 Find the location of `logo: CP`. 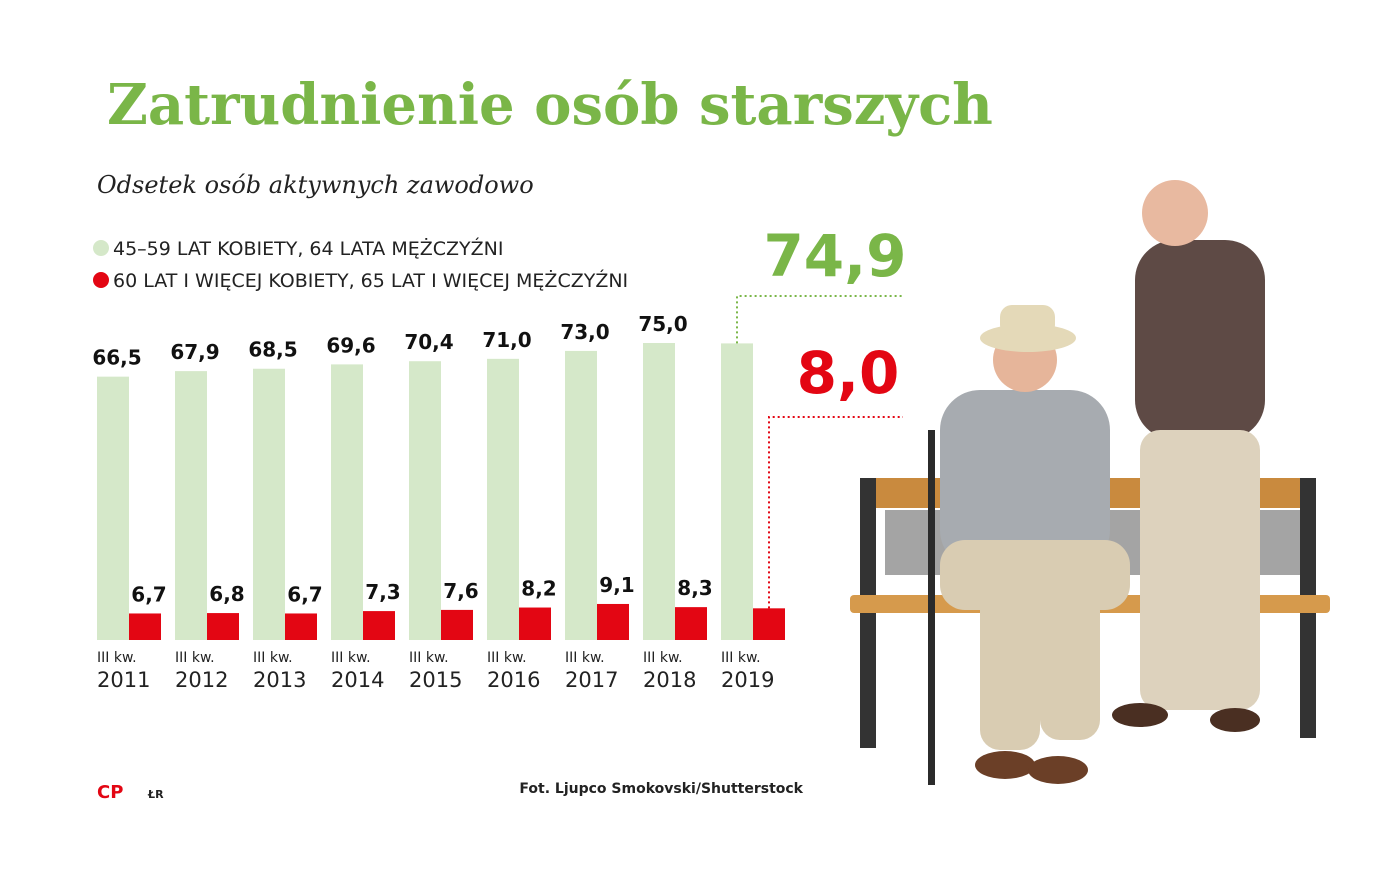

logo: CP is located at coordinates (110, 792).